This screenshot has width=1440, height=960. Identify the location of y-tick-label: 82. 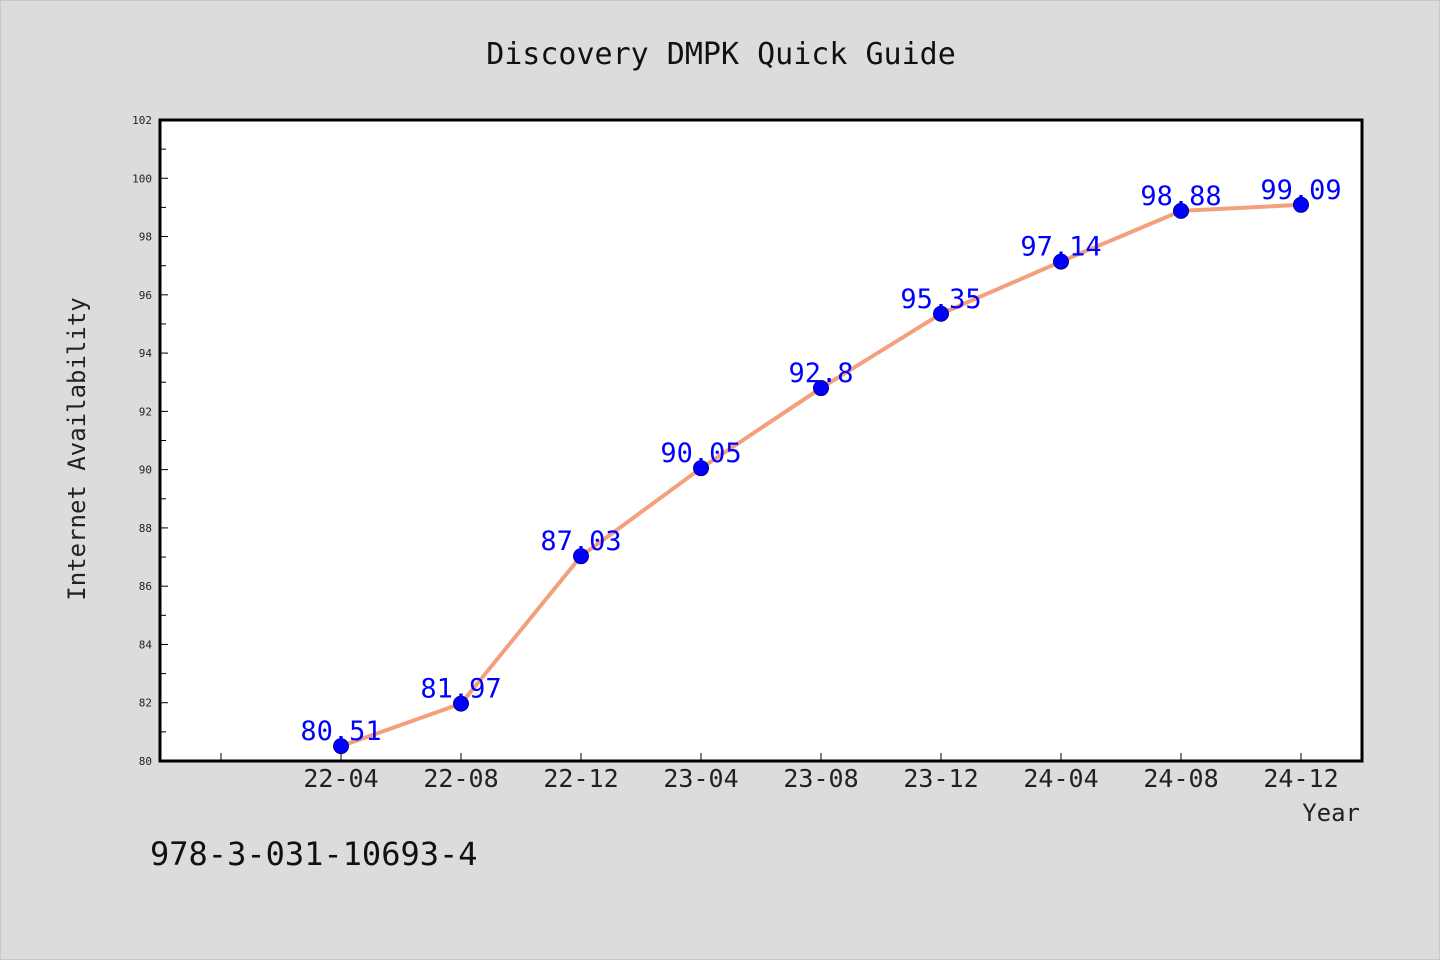
(145, 703).